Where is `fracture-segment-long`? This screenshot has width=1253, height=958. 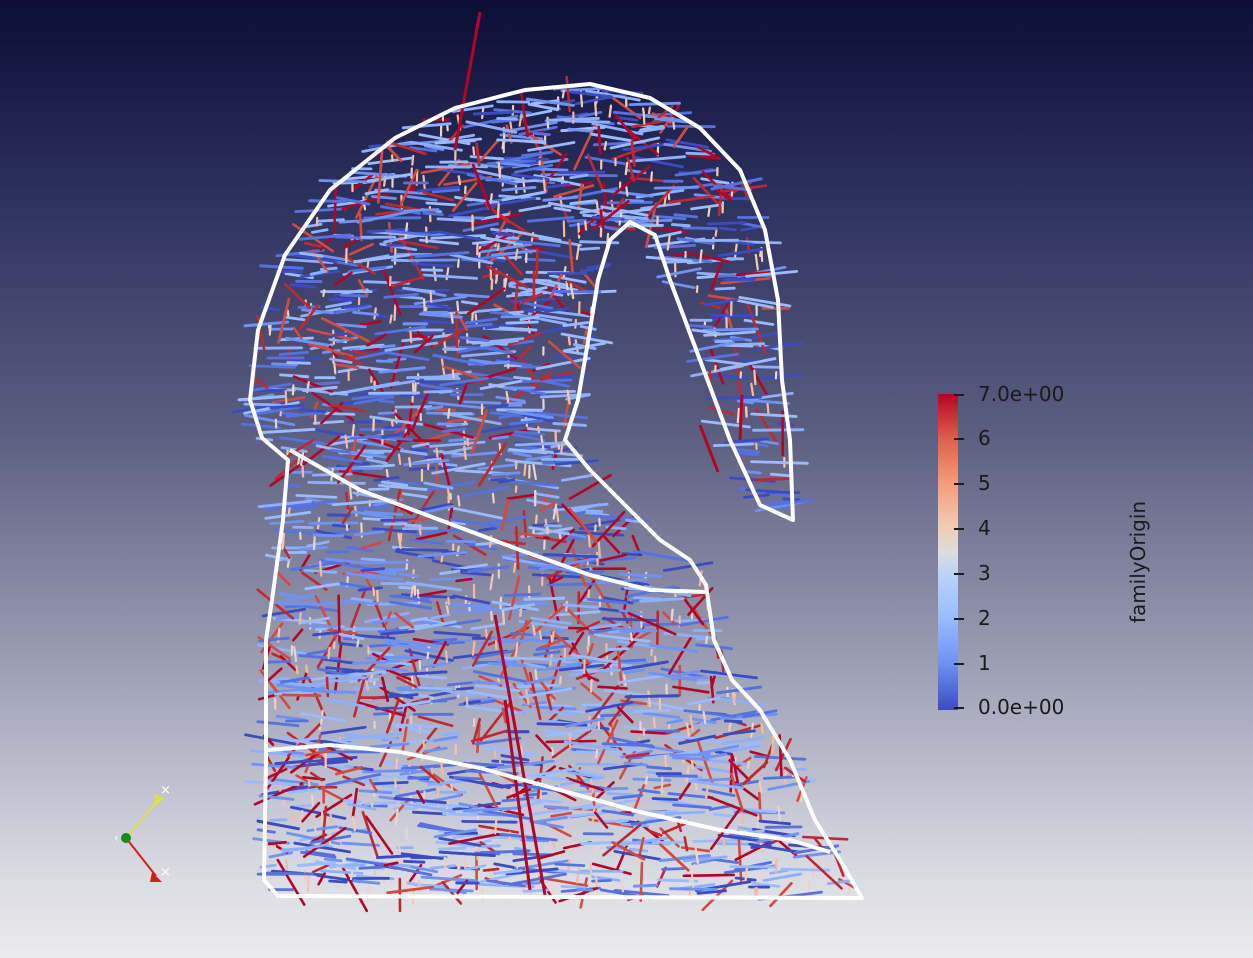 fracture-segment-long is located at coordinates (741, 417).